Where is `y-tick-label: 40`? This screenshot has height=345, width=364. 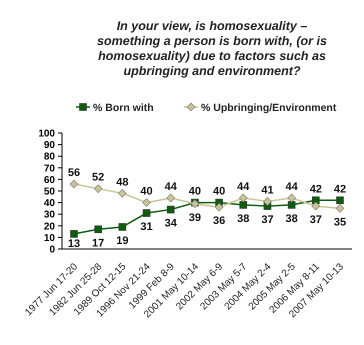
y-tick-label: 40 is located at coordinates (50, 204).